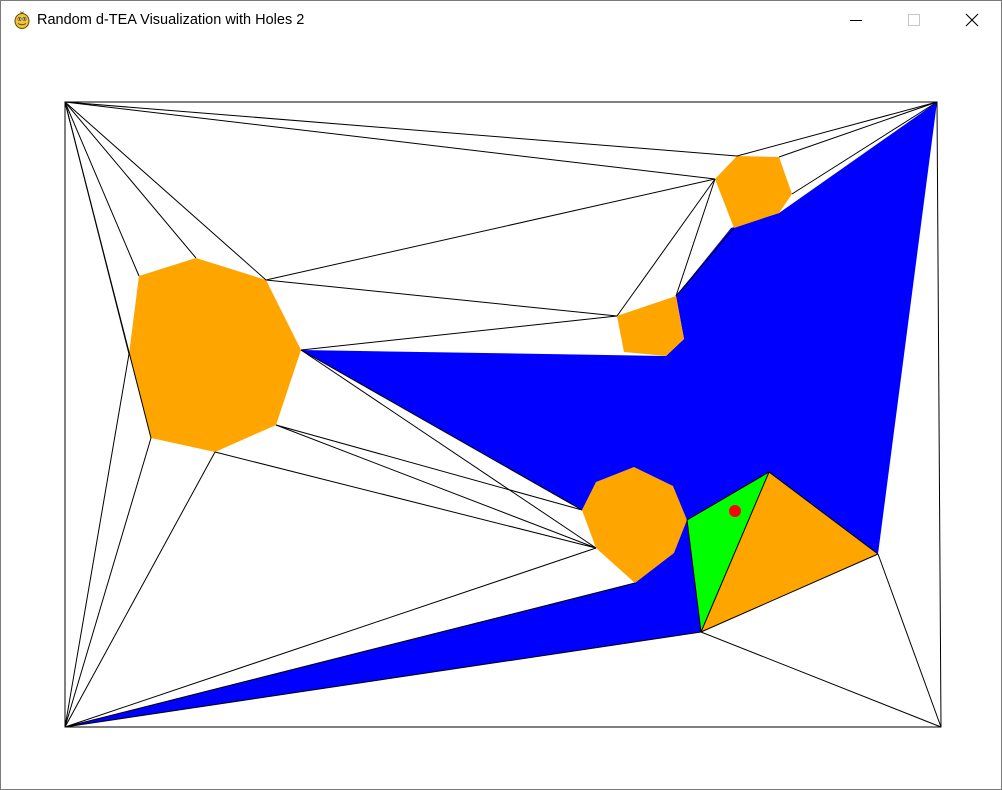  I want to click on hole-pentagon-middle, so click(650, 326).